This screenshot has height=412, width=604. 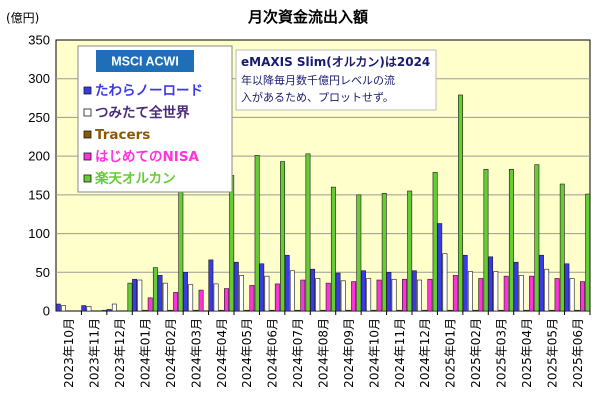 I want to click on x-tick-label: 2025年04月, so click(x=527, y=353).